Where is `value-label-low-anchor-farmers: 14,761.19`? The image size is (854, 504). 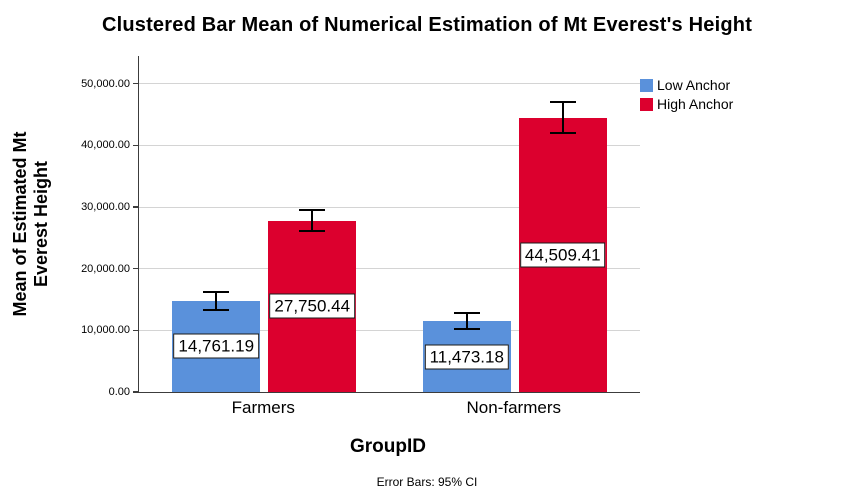
value-label-low-anchor-farmers: 14,761.19 is located at coordinates (216, 346).